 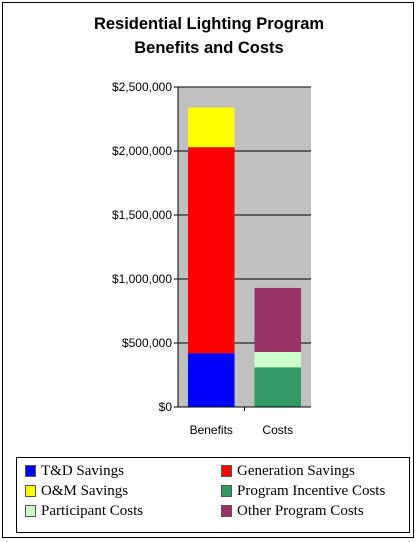 What do you see at coordinates (209, 24) in the screenshot?
I see `chart-title-line-1: Residential Lighting Program` at bounding box center [209, 24].